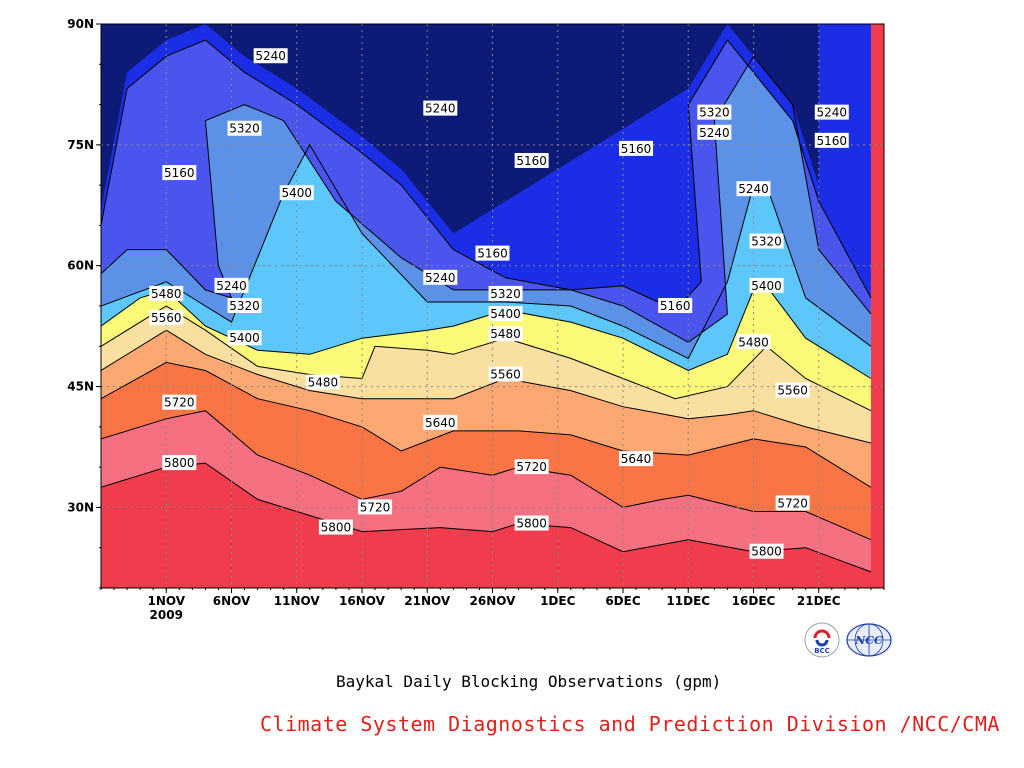 Image resolution: width=1024 pixels, height=768 pixels. I want to click on x-tick-label: 6DEC, so click(623, 601).